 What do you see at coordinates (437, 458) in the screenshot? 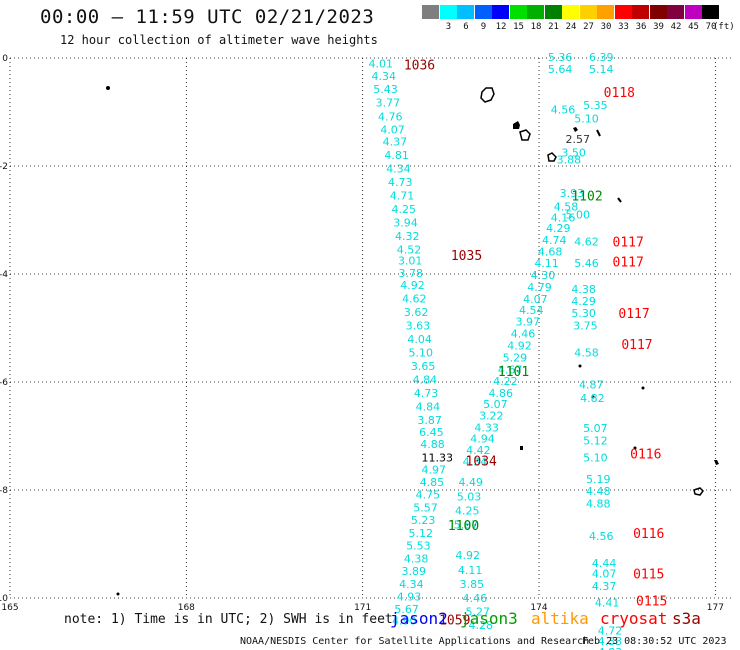
I see `wave-height-label: 11.33` at bounding box center [437, 458].